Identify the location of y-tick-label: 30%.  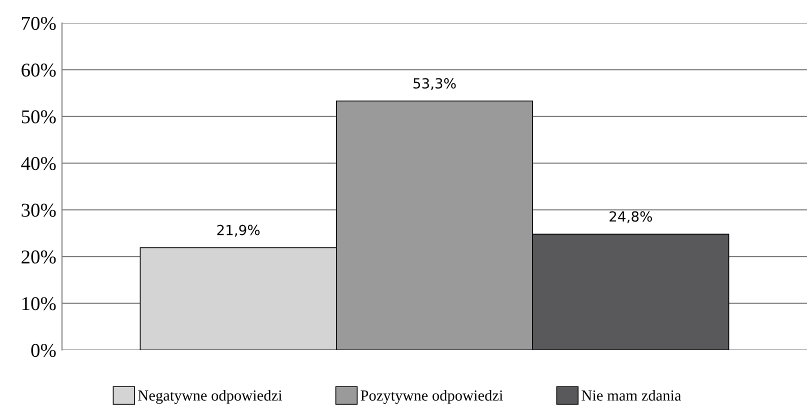
(39, 210).